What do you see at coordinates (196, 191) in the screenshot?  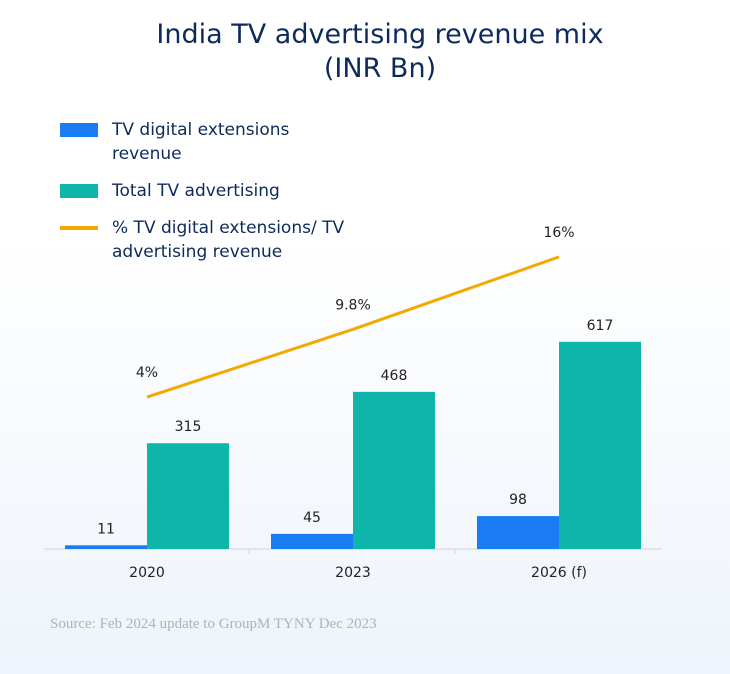 I see `legend-label: Total TV advertising` at bounding box center [196, 191].